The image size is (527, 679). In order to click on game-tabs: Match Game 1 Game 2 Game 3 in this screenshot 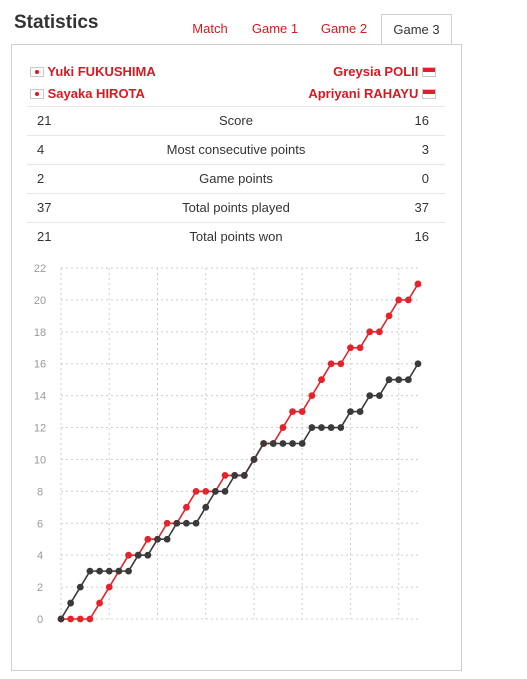, I will do `click(263, 29)`.